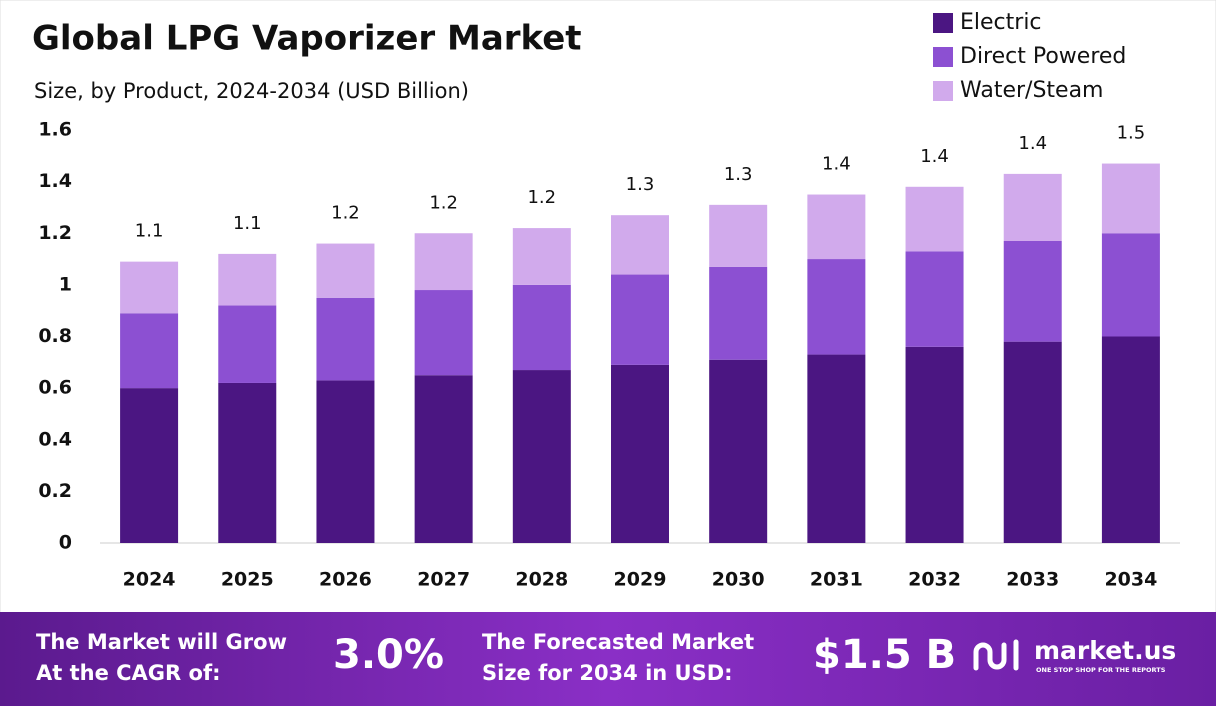 This screenshot has height=706, width=1216. Describe the element at coordinates (640, 580) in the screenshot. I see `x-tick-label: 2029` at that location.